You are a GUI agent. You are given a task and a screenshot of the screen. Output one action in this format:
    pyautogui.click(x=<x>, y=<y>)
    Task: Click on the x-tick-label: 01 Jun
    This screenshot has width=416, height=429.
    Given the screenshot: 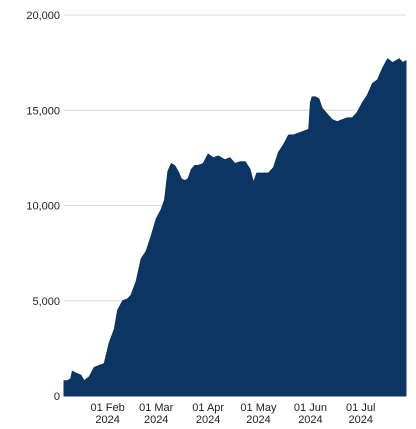 What is the action you would take?
    pyautogui.click(x=310, y=408)
    